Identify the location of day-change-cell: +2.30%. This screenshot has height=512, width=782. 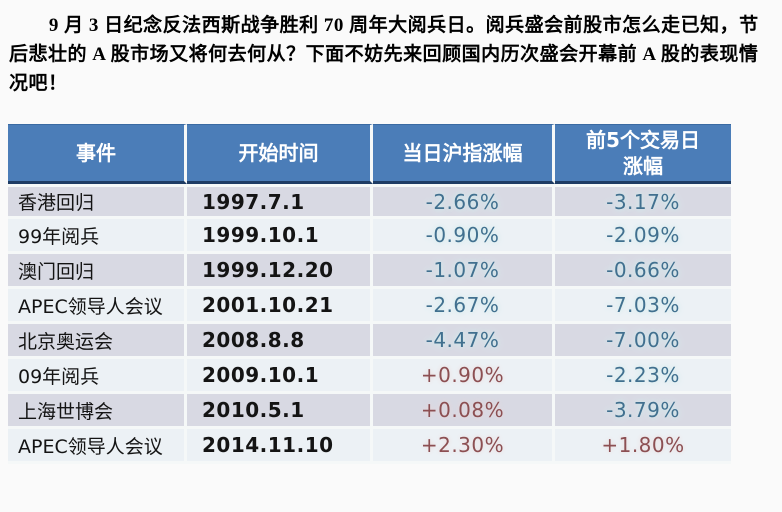
(464, 446).